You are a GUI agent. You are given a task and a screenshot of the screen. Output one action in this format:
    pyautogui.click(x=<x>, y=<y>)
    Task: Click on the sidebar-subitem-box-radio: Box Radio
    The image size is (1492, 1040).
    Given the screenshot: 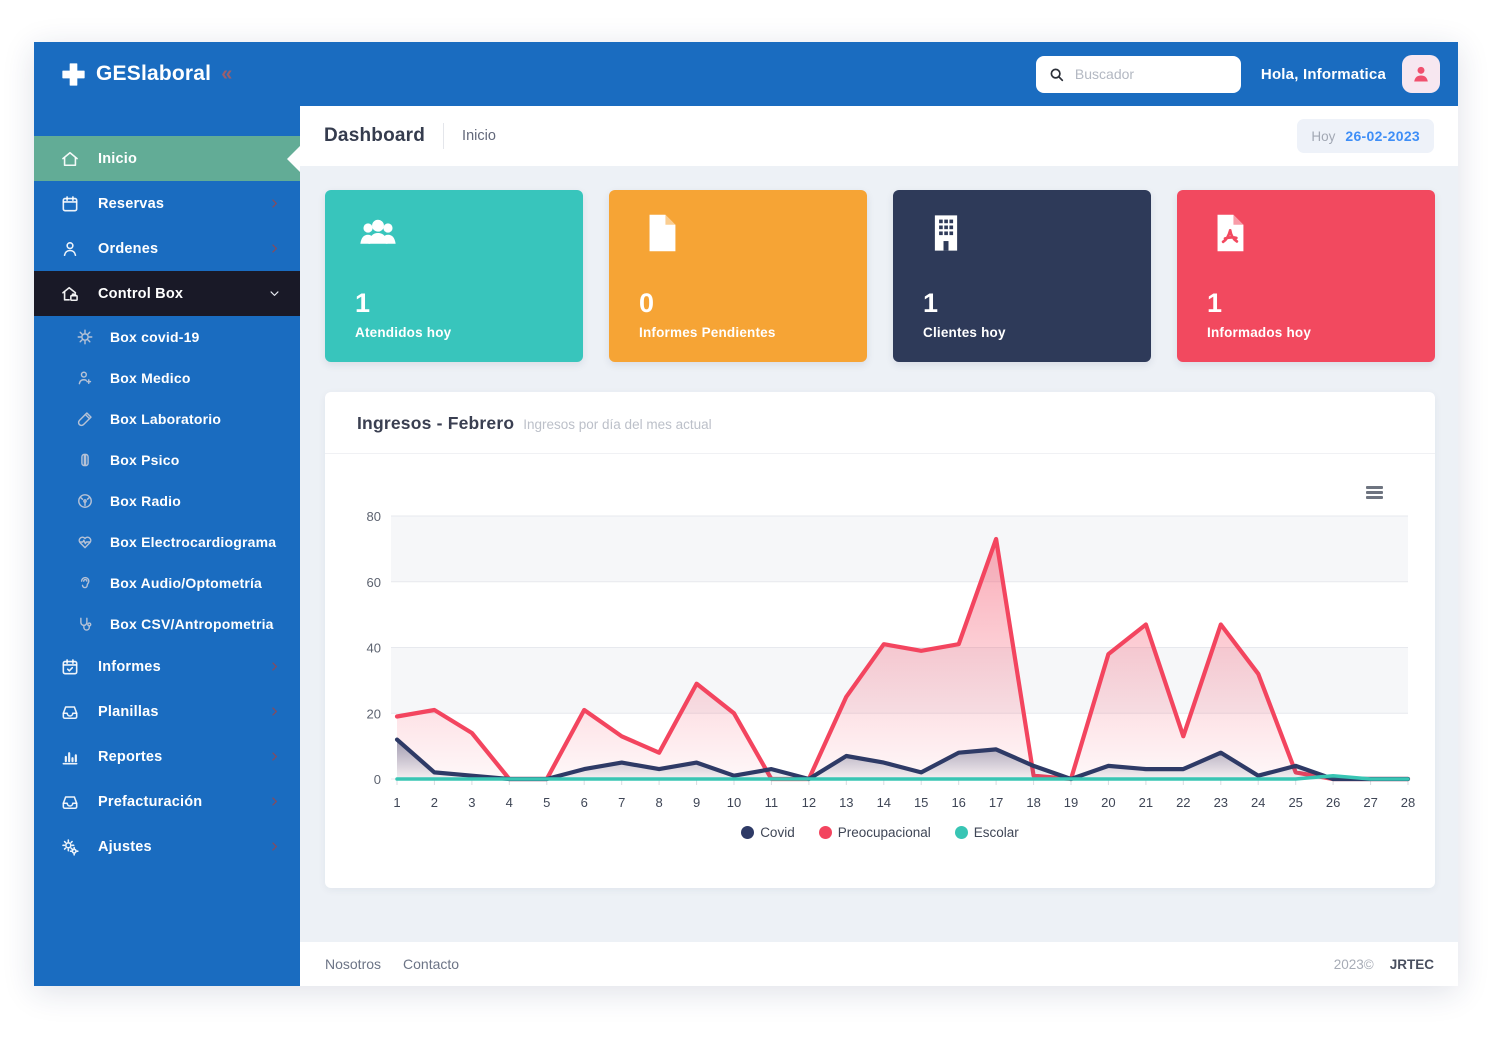 What is the action you would take?
    pyautogui.click(x=167, y=500)
    